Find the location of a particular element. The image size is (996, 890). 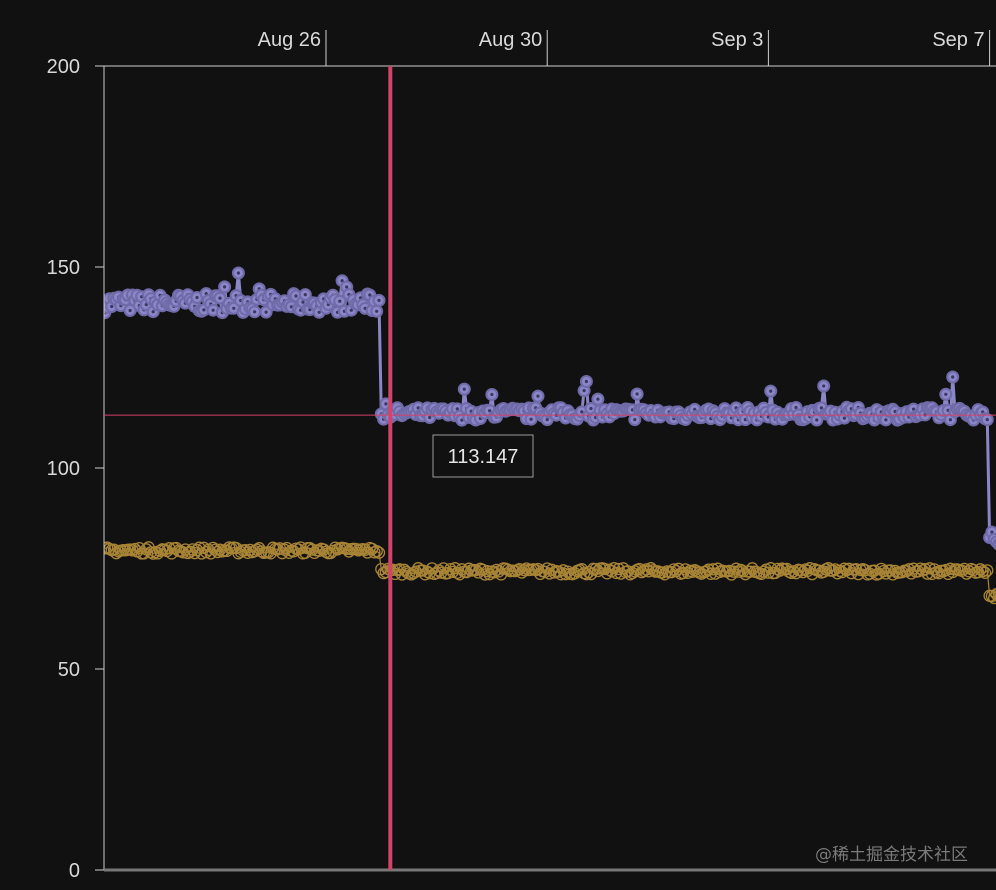

y-tick-label: 50 is located at coordinates (69, 670).